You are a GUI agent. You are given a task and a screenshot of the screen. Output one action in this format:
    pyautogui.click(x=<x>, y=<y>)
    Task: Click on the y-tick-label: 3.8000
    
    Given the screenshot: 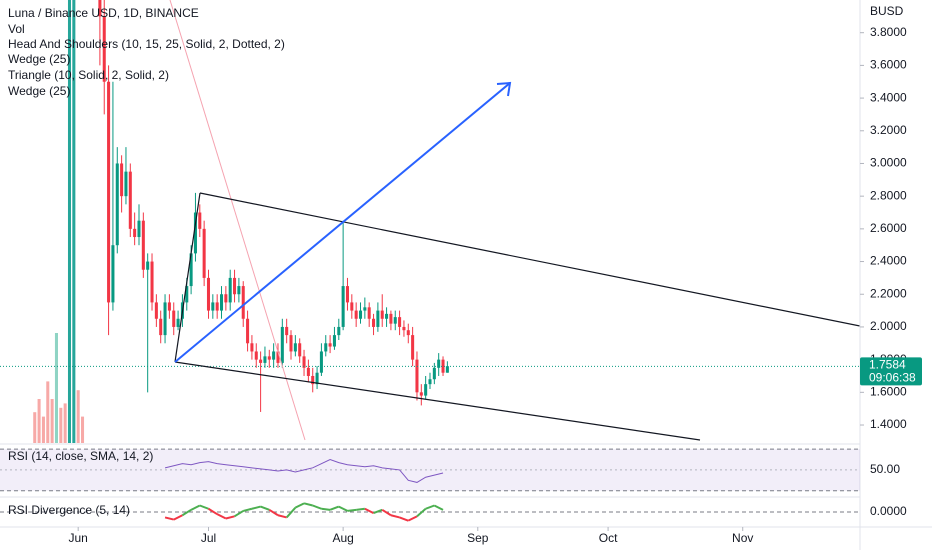 What is the action you would take?
    pyautogui.click(x=888, y=32)
    